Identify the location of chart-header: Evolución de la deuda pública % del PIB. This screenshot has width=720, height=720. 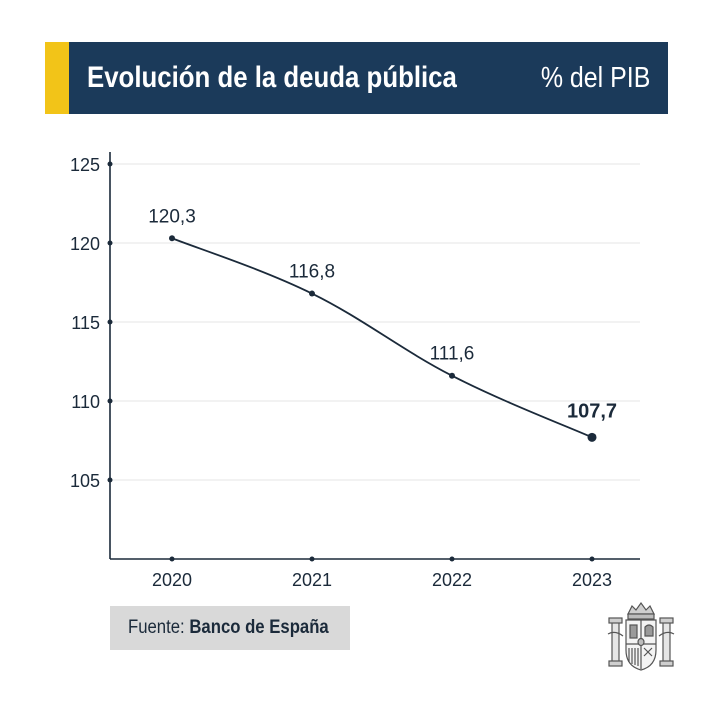
(356, 78).